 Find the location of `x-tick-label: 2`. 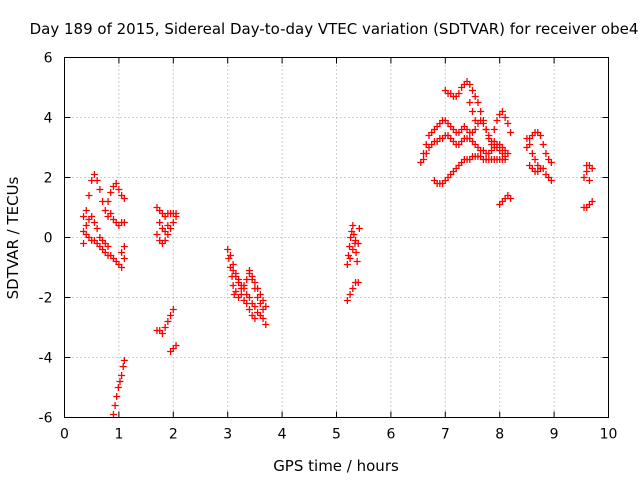

x-tick-label: 2 is located at coordinates (173, 435).